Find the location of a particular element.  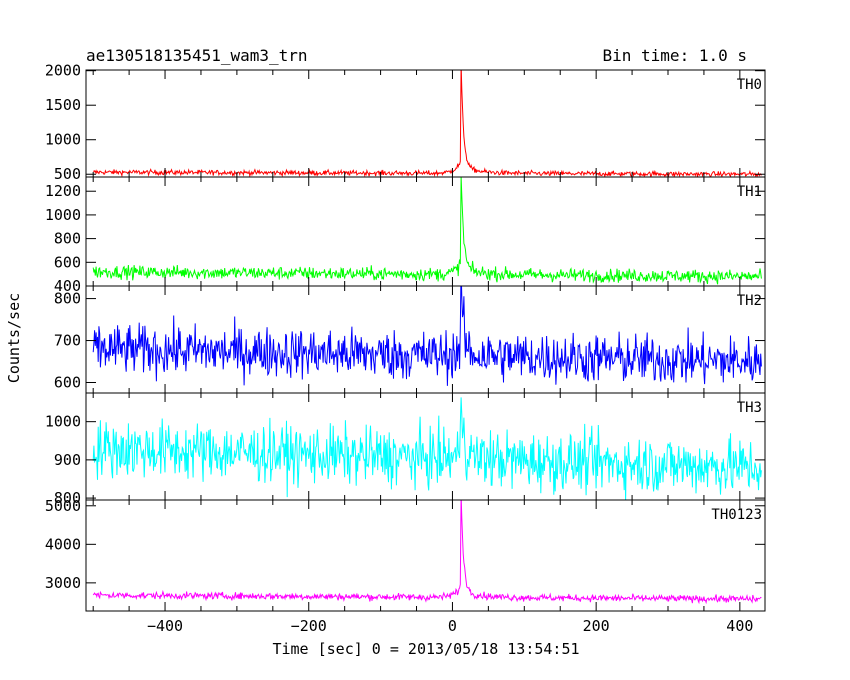

series-line-th0123 is located at coordinates (427, 552).